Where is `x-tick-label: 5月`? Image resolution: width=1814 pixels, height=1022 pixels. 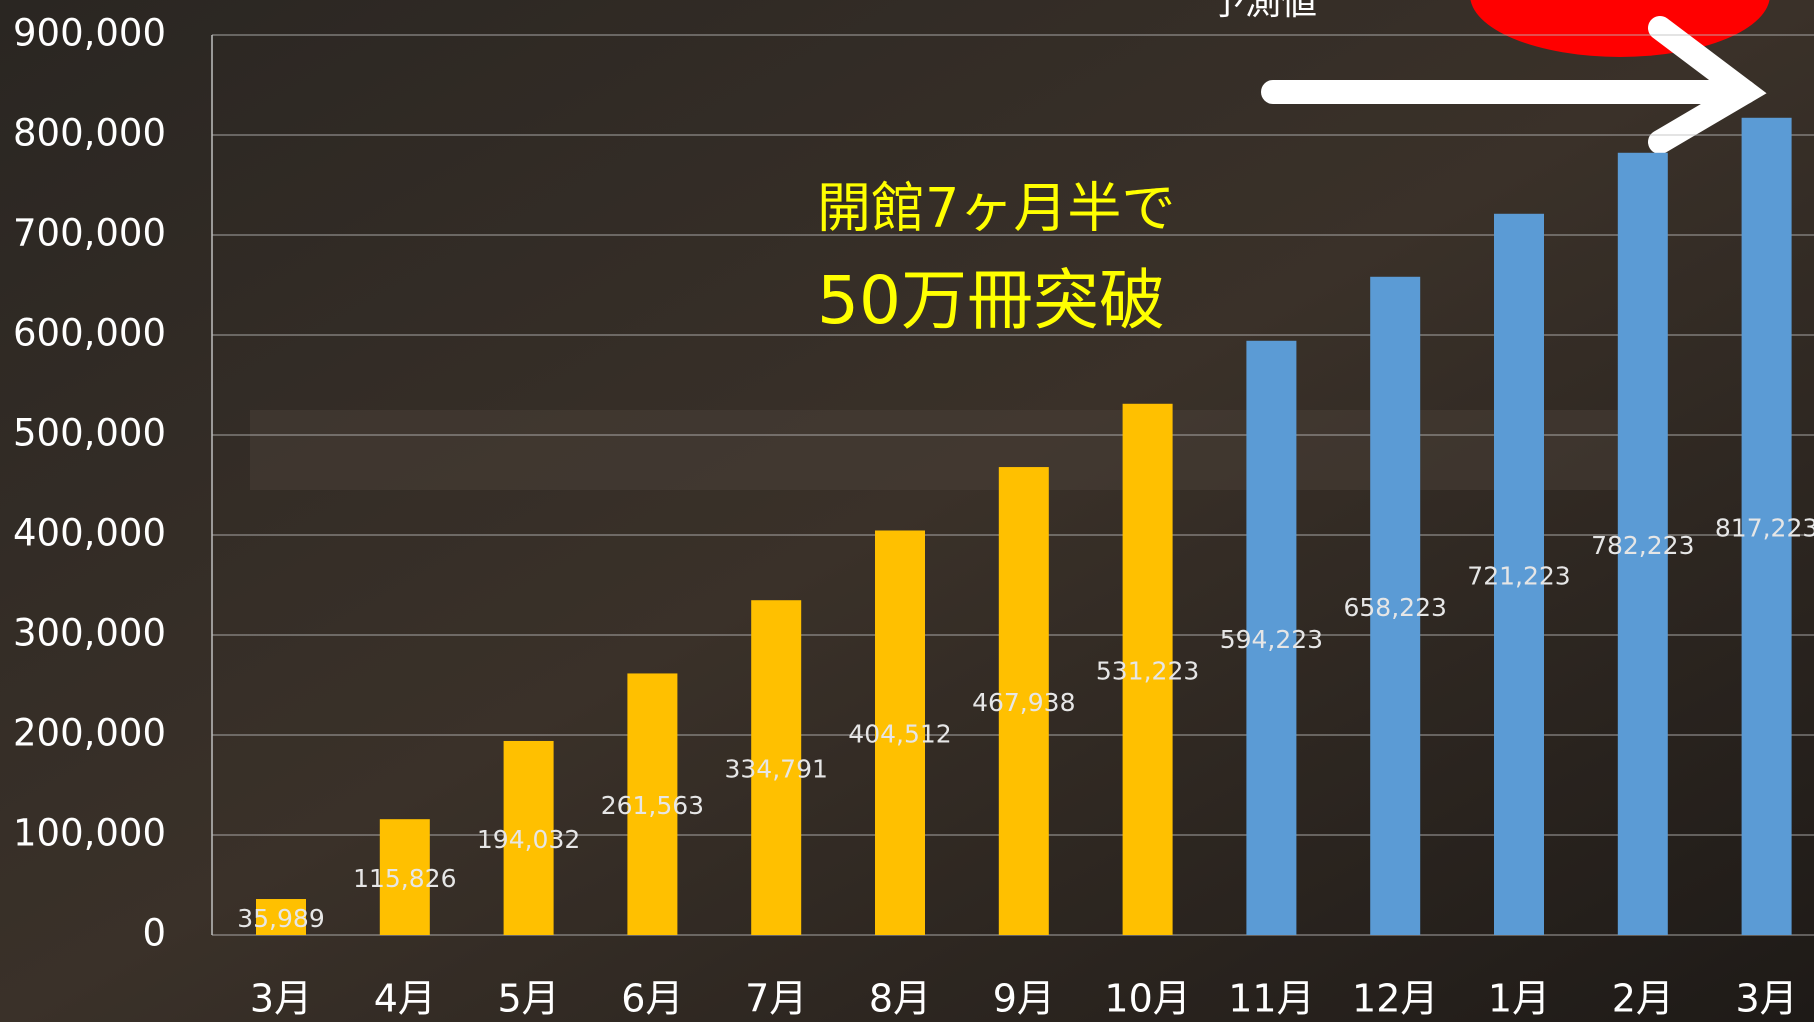 x-tick-label: 5月 is located at coordinates (529, 999).